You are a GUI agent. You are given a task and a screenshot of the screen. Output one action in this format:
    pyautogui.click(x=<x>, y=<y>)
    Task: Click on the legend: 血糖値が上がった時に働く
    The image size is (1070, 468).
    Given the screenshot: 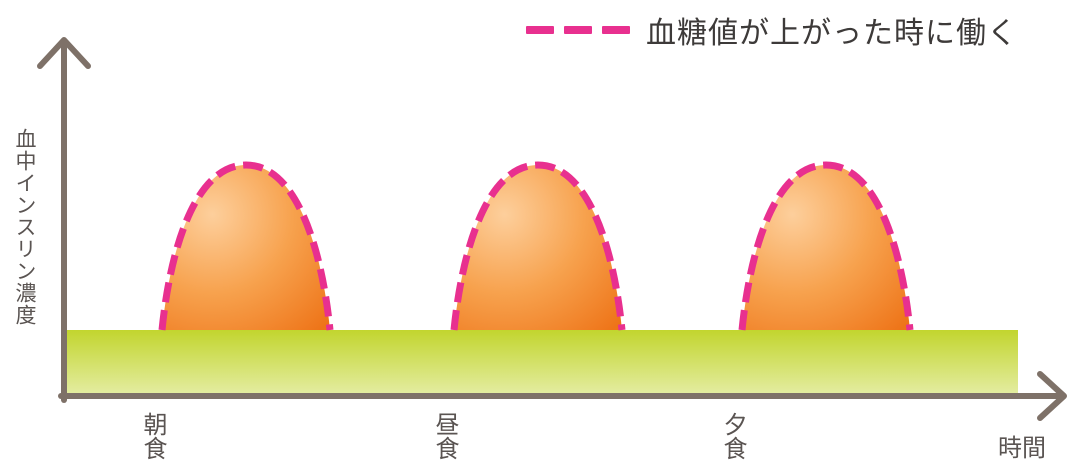 What is the action you would take?
    pyautogui.click(x=772, y=30)
    